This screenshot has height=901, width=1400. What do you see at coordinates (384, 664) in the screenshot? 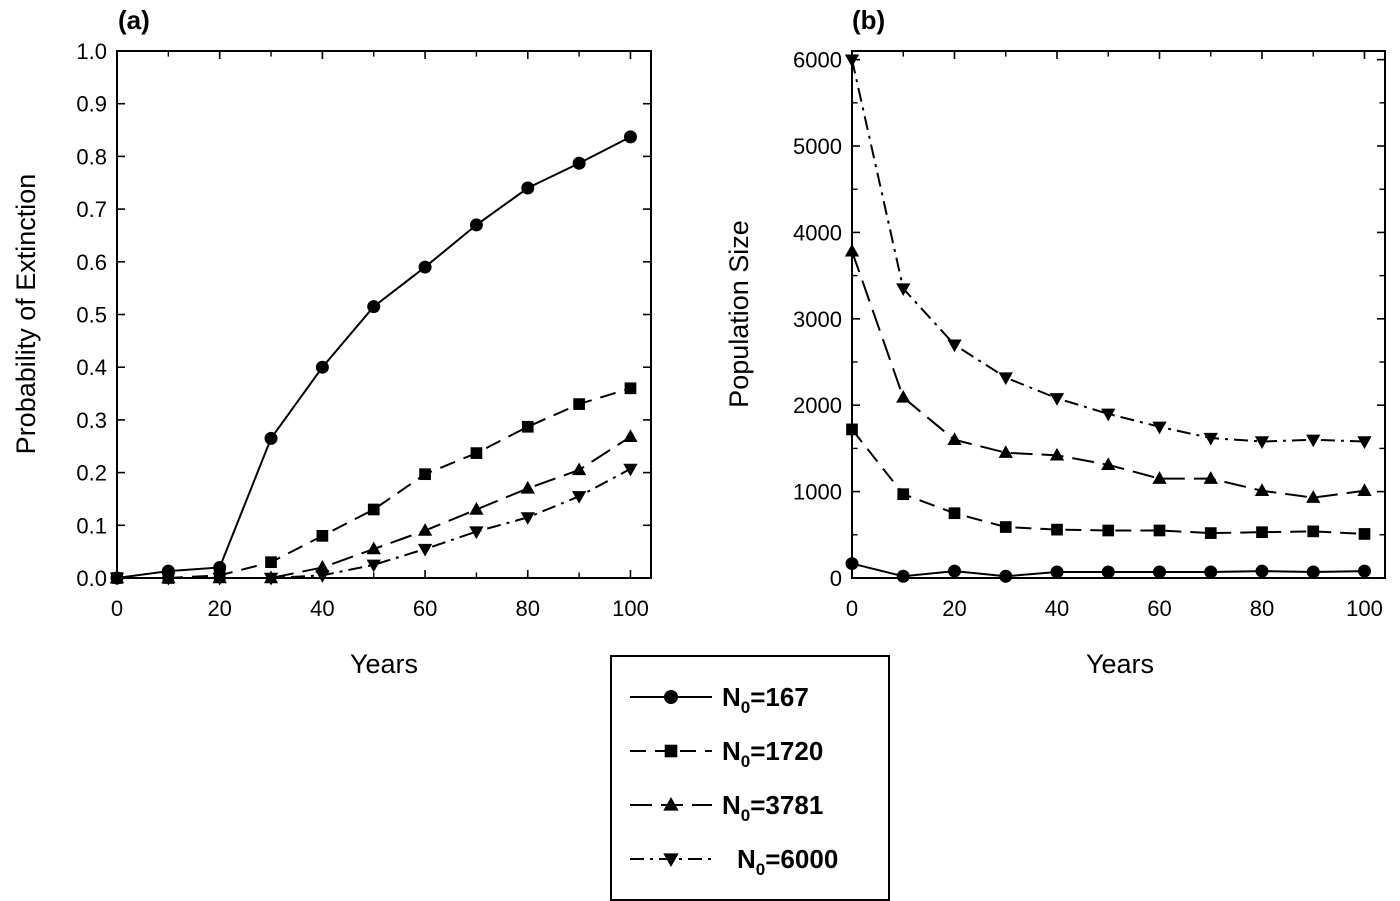
I see `panel-a-x-axis-label: Years` at bounding box center [384, 664].